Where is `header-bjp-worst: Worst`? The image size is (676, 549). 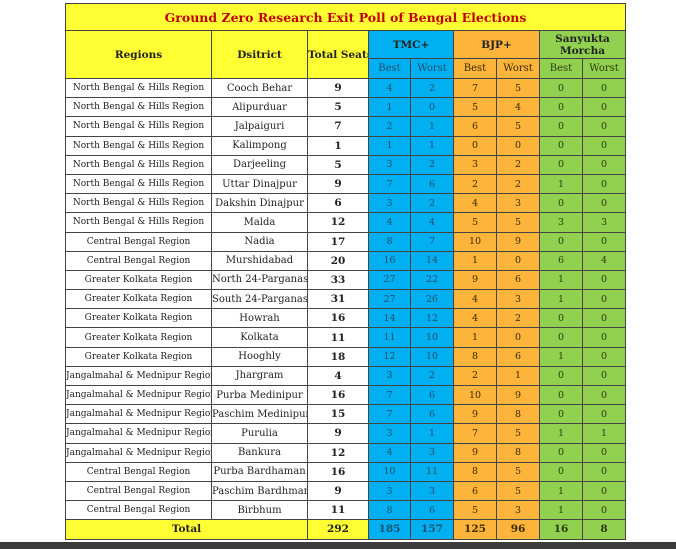 header-bjp-worst: Worst is located at coordinates (518, 68).